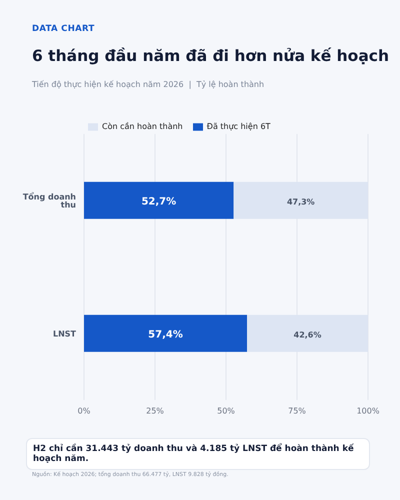  What do you see at coordinates (84, 411) in the screenshot?
I see `x-tick-label: 0%` at bounding box center [84, 411].